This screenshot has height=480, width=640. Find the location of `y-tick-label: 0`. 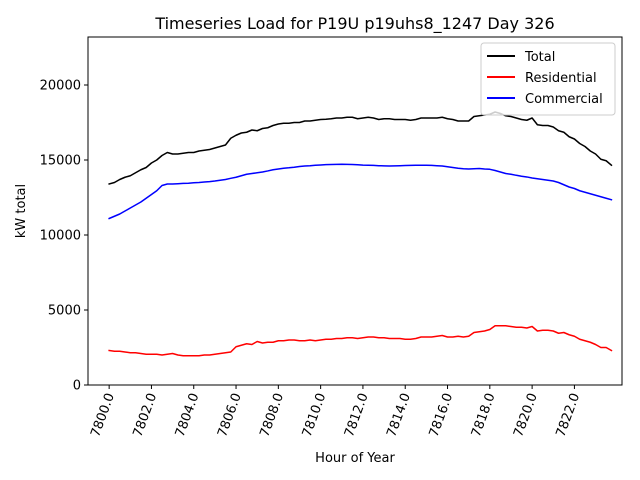

y-tick-label: 0 is located at coordinates (77, 386).